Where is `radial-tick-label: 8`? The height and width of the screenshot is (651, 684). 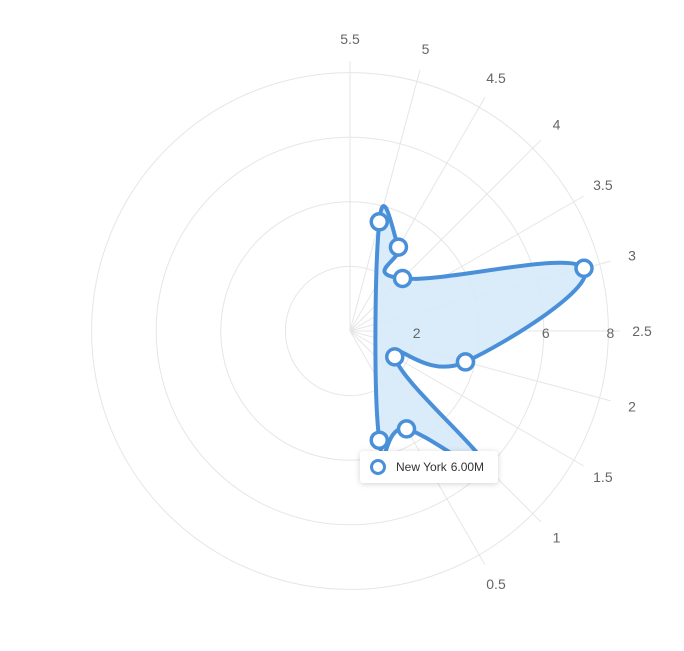 radial-tick-label: 8 is located at coordinates (611, 333).